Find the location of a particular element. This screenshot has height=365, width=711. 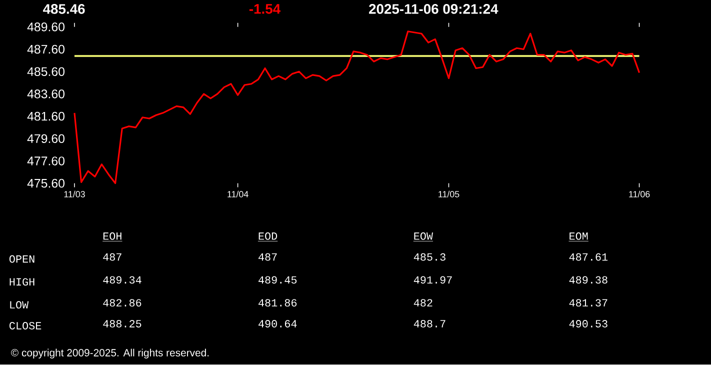

text: -1.54 is located at coordinates (265, 9).